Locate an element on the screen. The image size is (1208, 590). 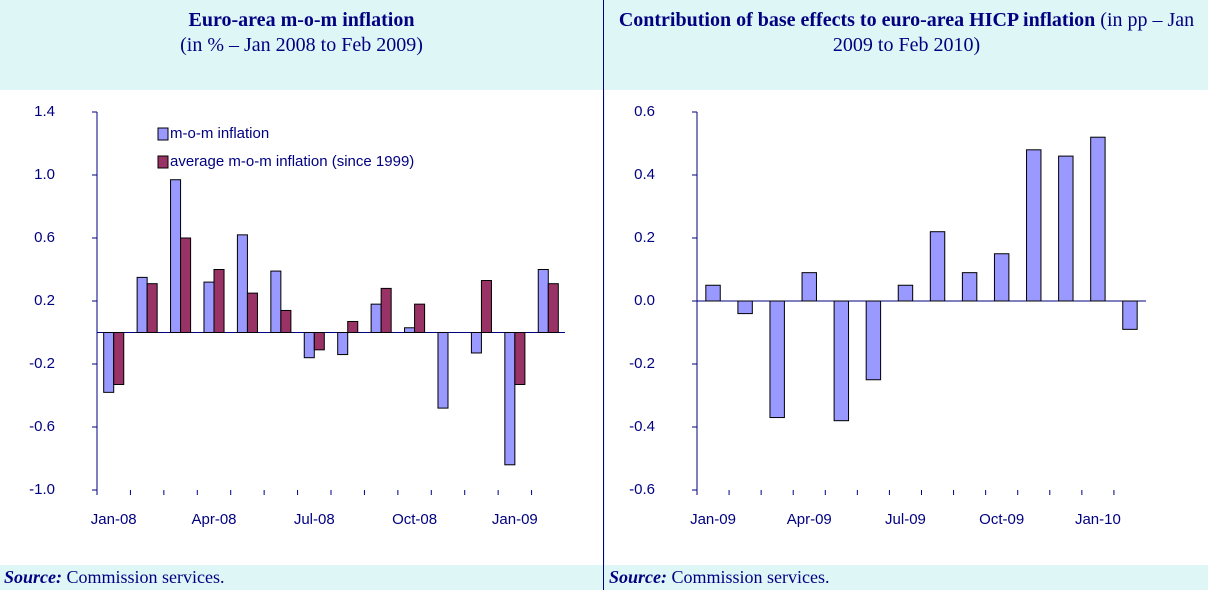
subtitle: (in % – Jan 2008 to Feb 2009) is located at coordinates (301, 45).